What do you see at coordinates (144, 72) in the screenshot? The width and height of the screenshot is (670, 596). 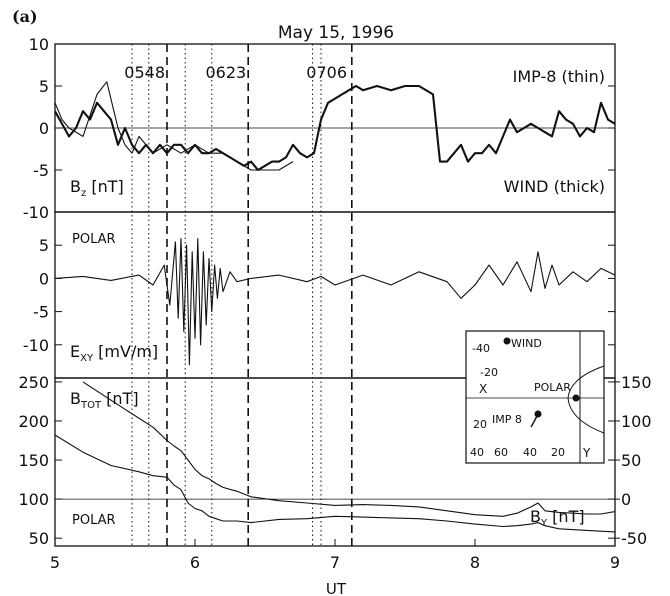 I see `time-marker-label: 0548` at bounding box center [144, 72].